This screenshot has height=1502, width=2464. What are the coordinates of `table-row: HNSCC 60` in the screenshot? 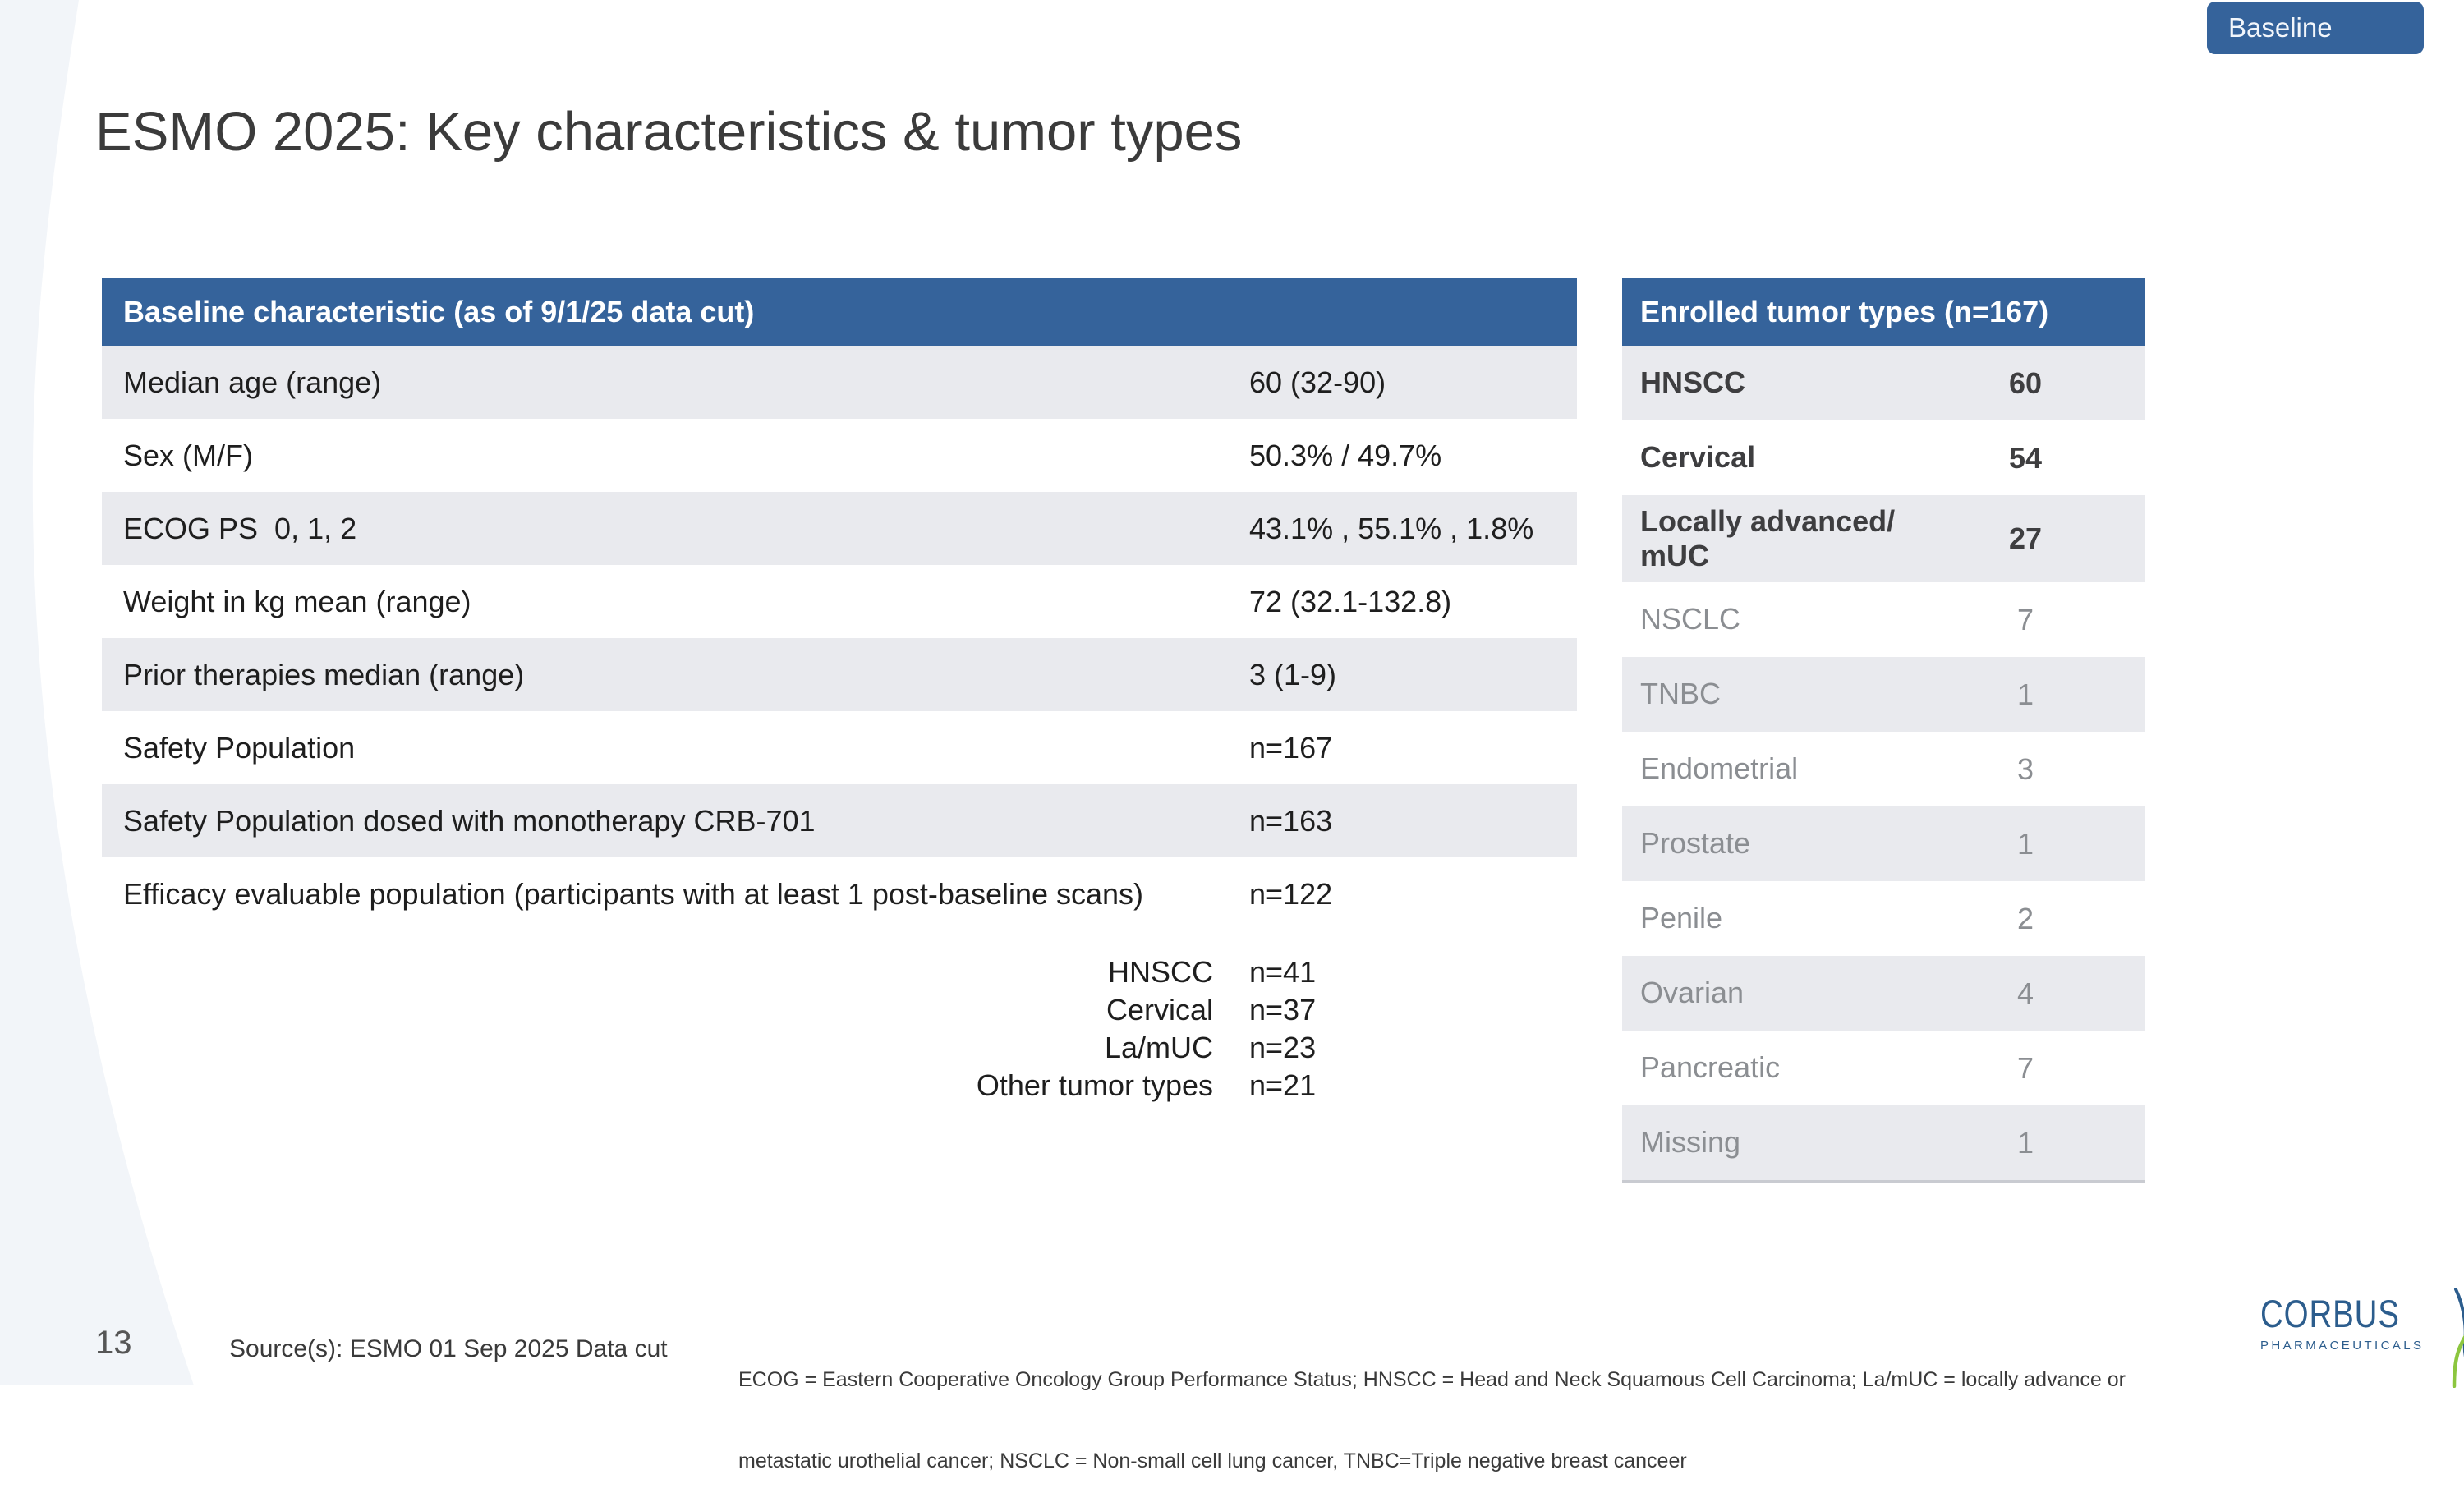 It's located at (1883, 383).